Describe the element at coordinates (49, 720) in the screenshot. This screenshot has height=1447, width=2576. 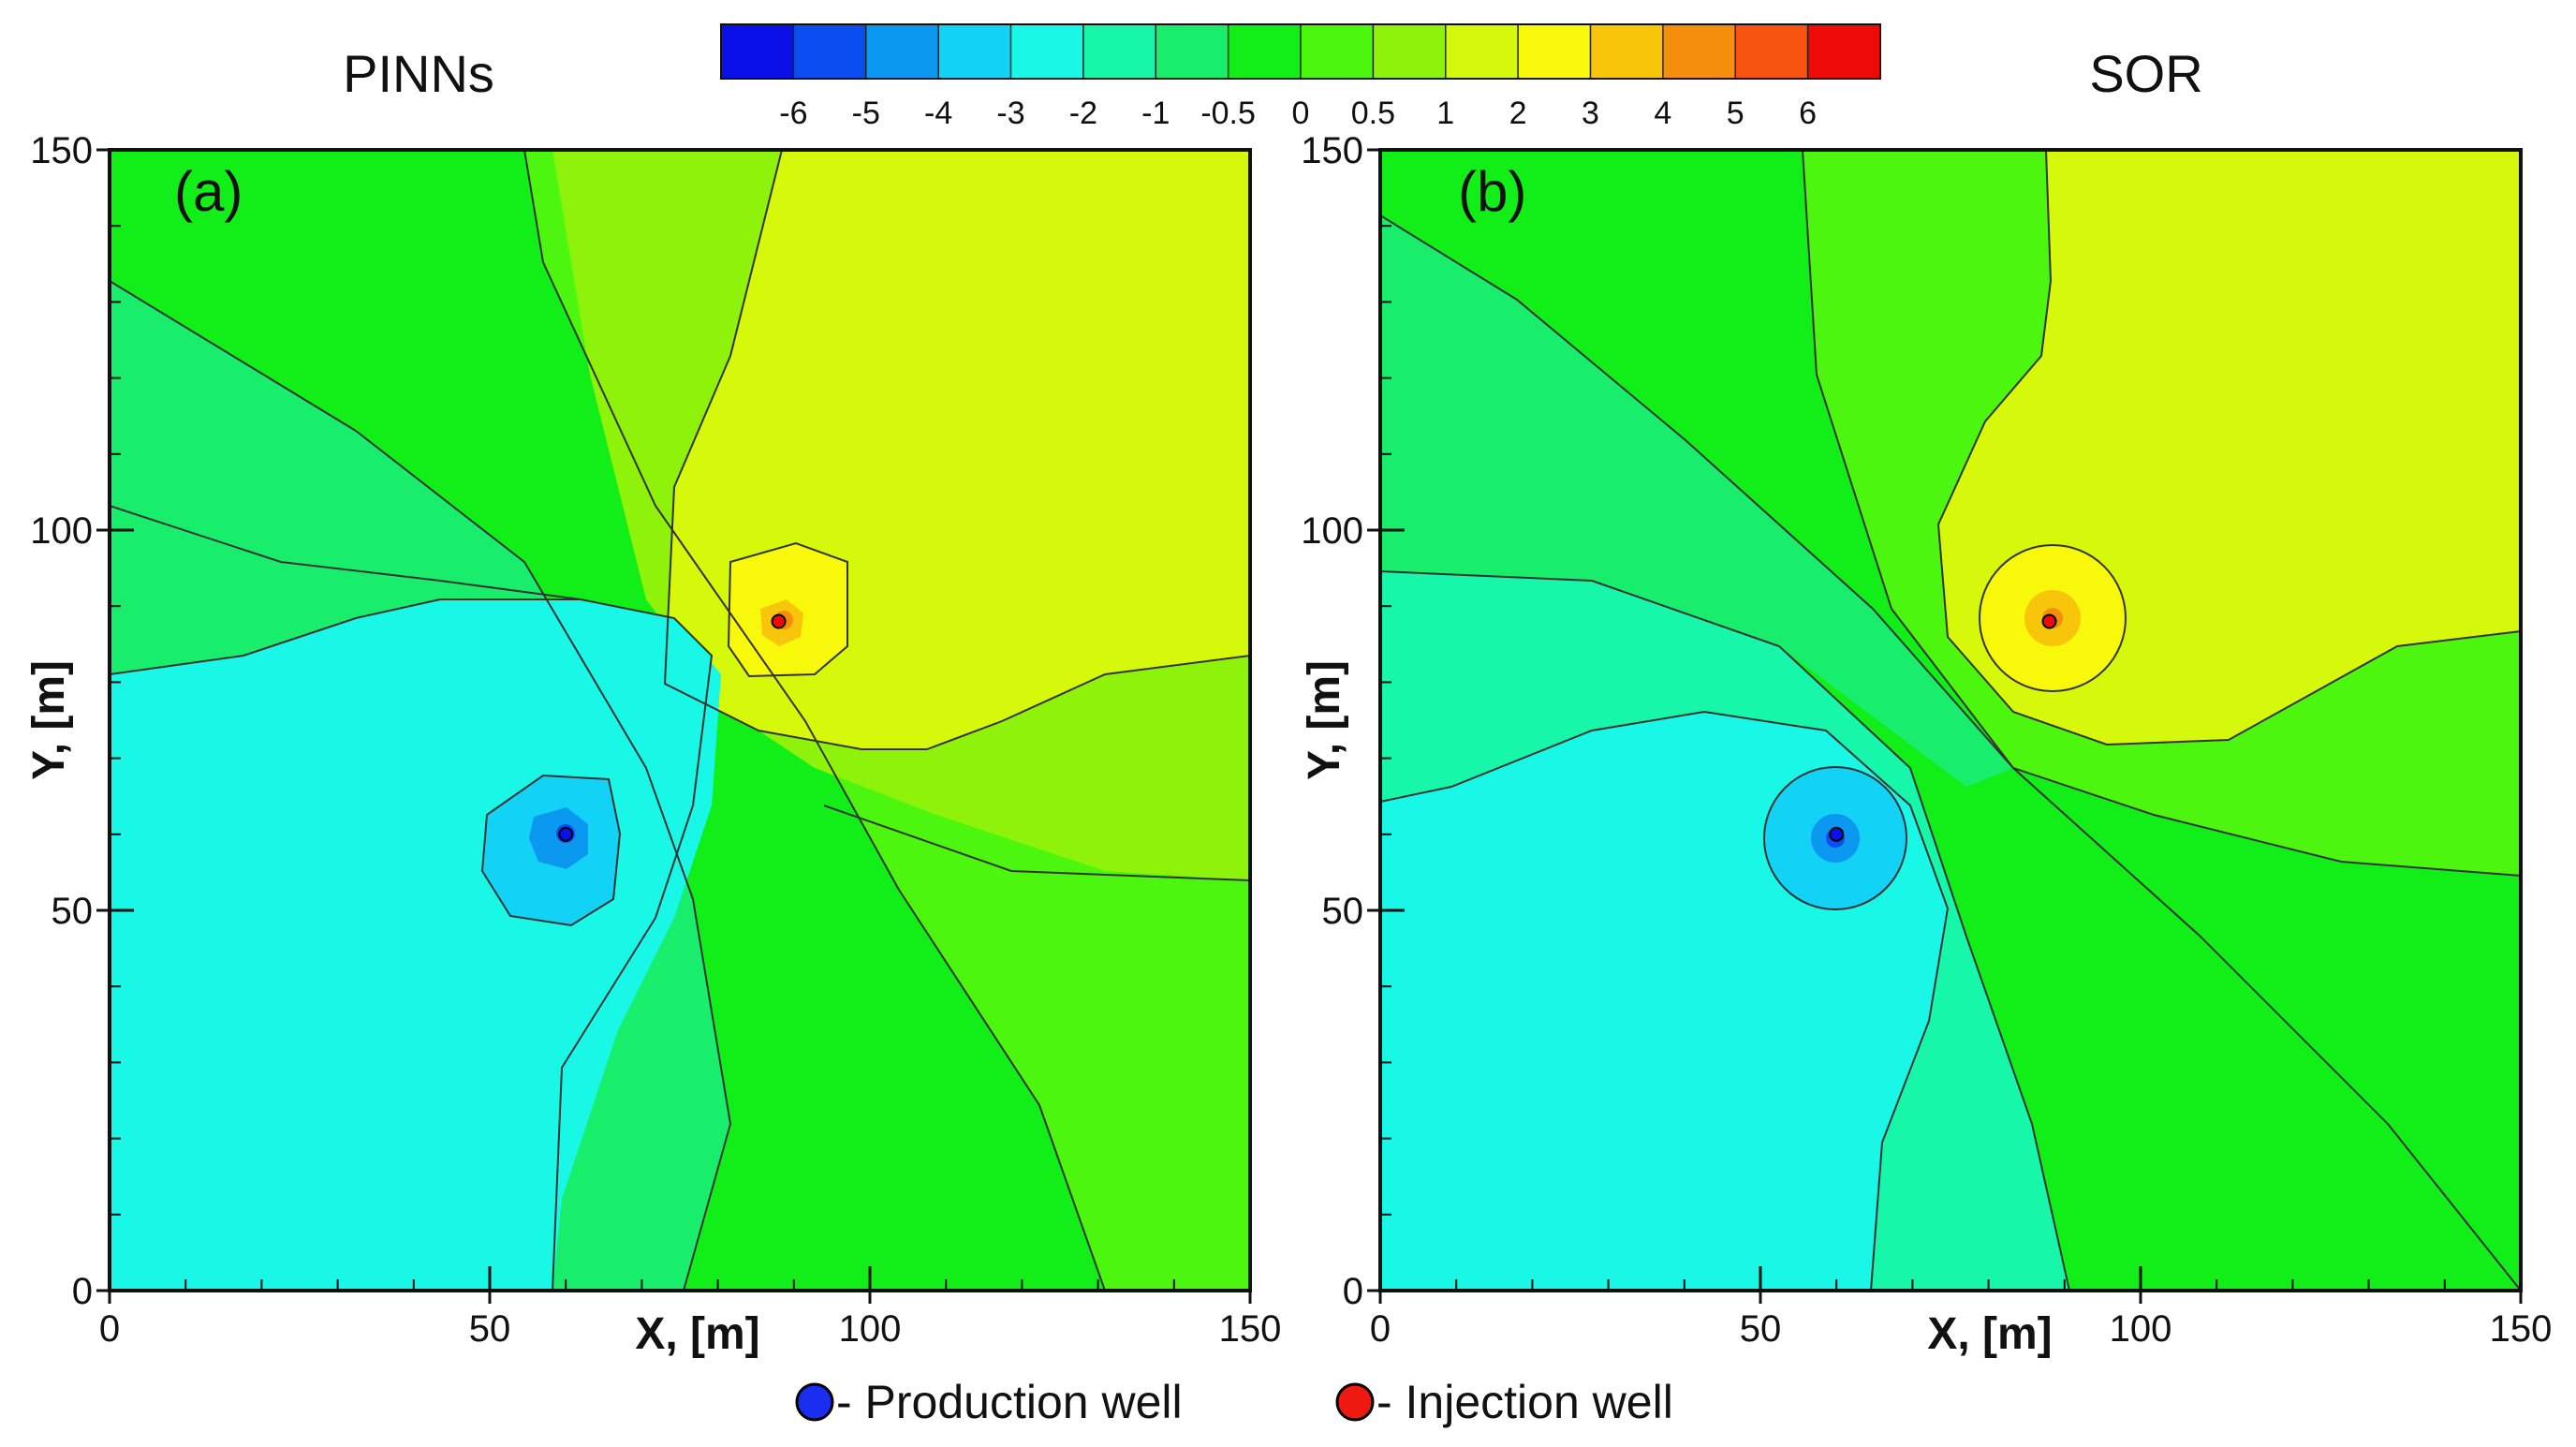
I see `panel-a-ylabel: Y, [m]` at that location.